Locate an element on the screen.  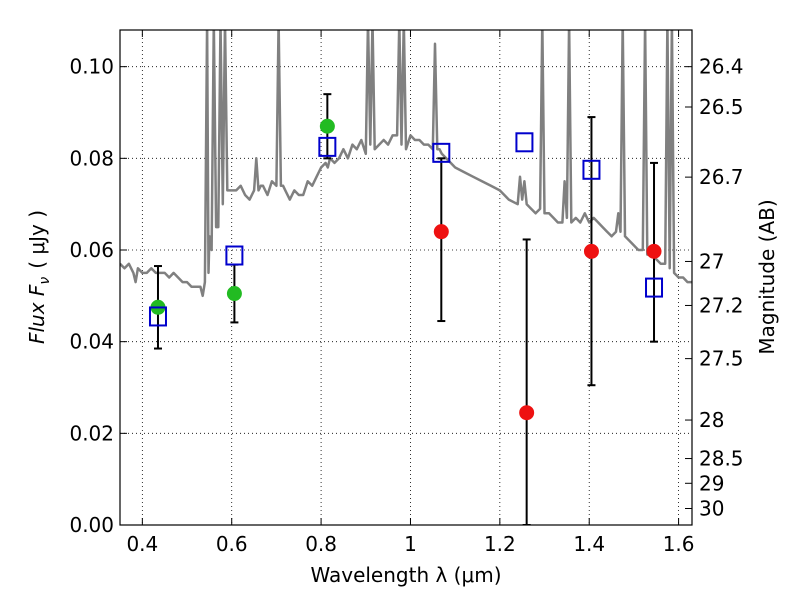
y-axis-title-sub: ν is located at coordinates (45, 281).